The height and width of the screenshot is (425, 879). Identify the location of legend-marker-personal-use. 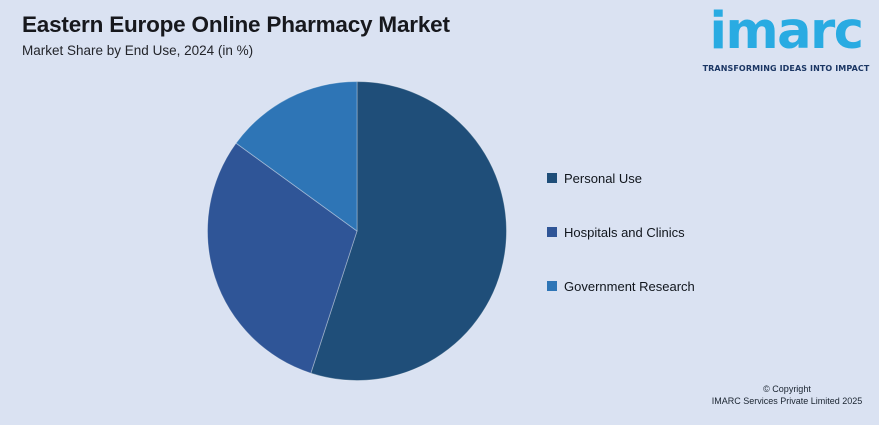
(552, 178).